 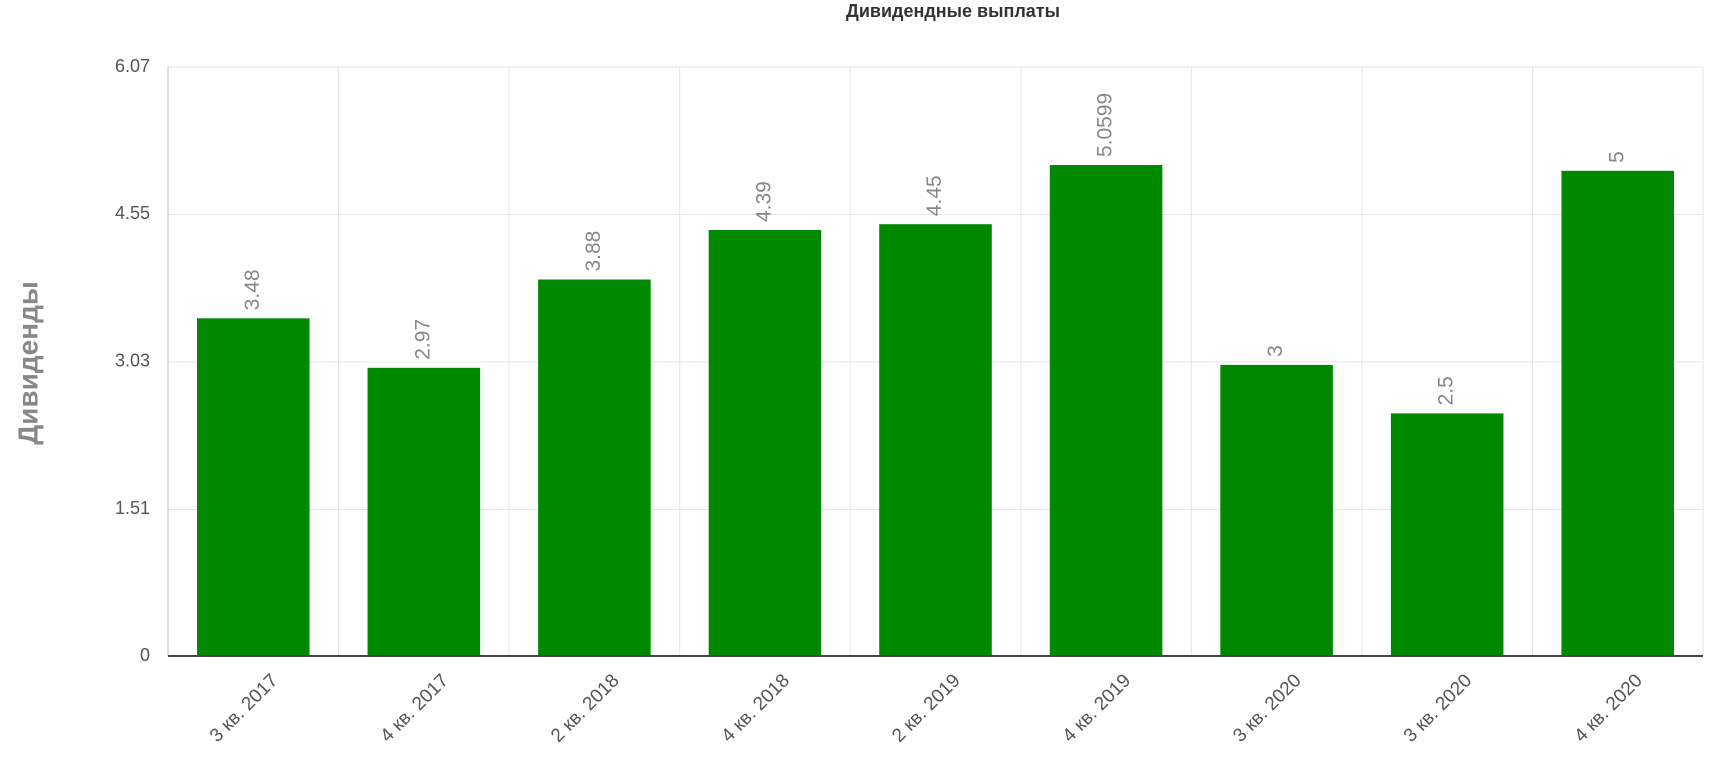 What do you see at coordinates (1275, 351) in the screenshot?
I see `value-label: 3` at bounding box center [1275, 351].